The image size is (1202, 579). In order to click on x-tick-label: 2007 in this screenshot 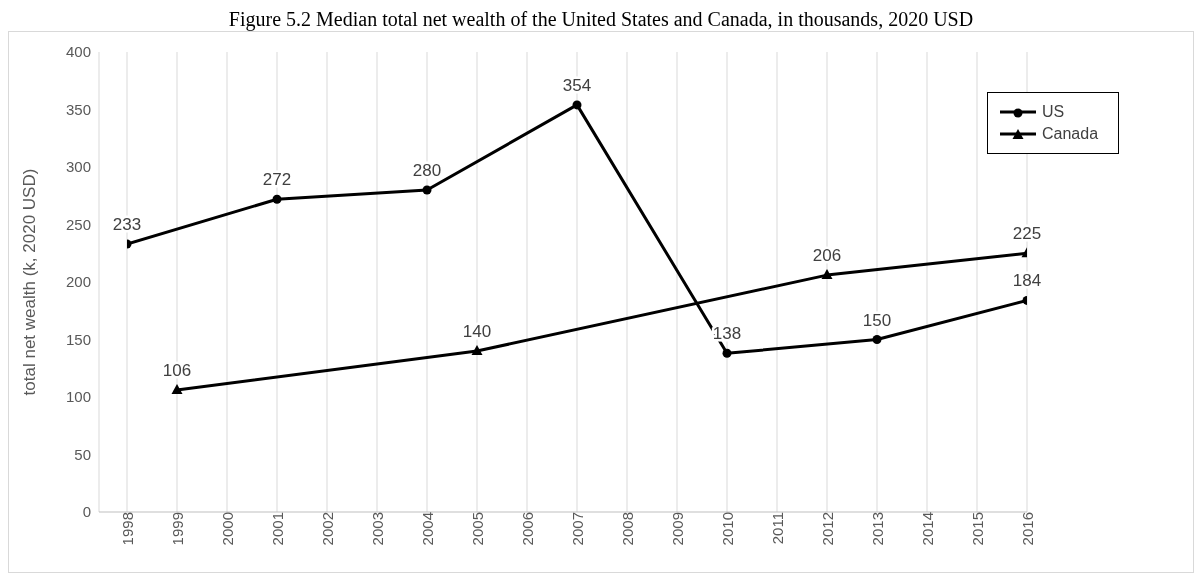, I will do `click(577, 529)`.